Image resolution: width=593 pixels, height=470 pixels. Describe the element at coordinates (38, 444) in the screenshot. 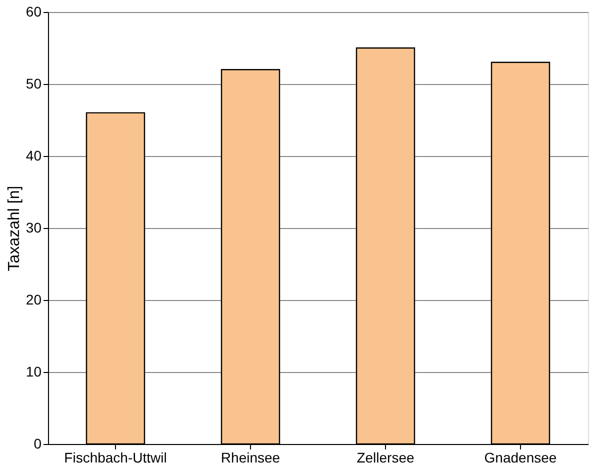

I see `y-tick-label: 0` at that location.